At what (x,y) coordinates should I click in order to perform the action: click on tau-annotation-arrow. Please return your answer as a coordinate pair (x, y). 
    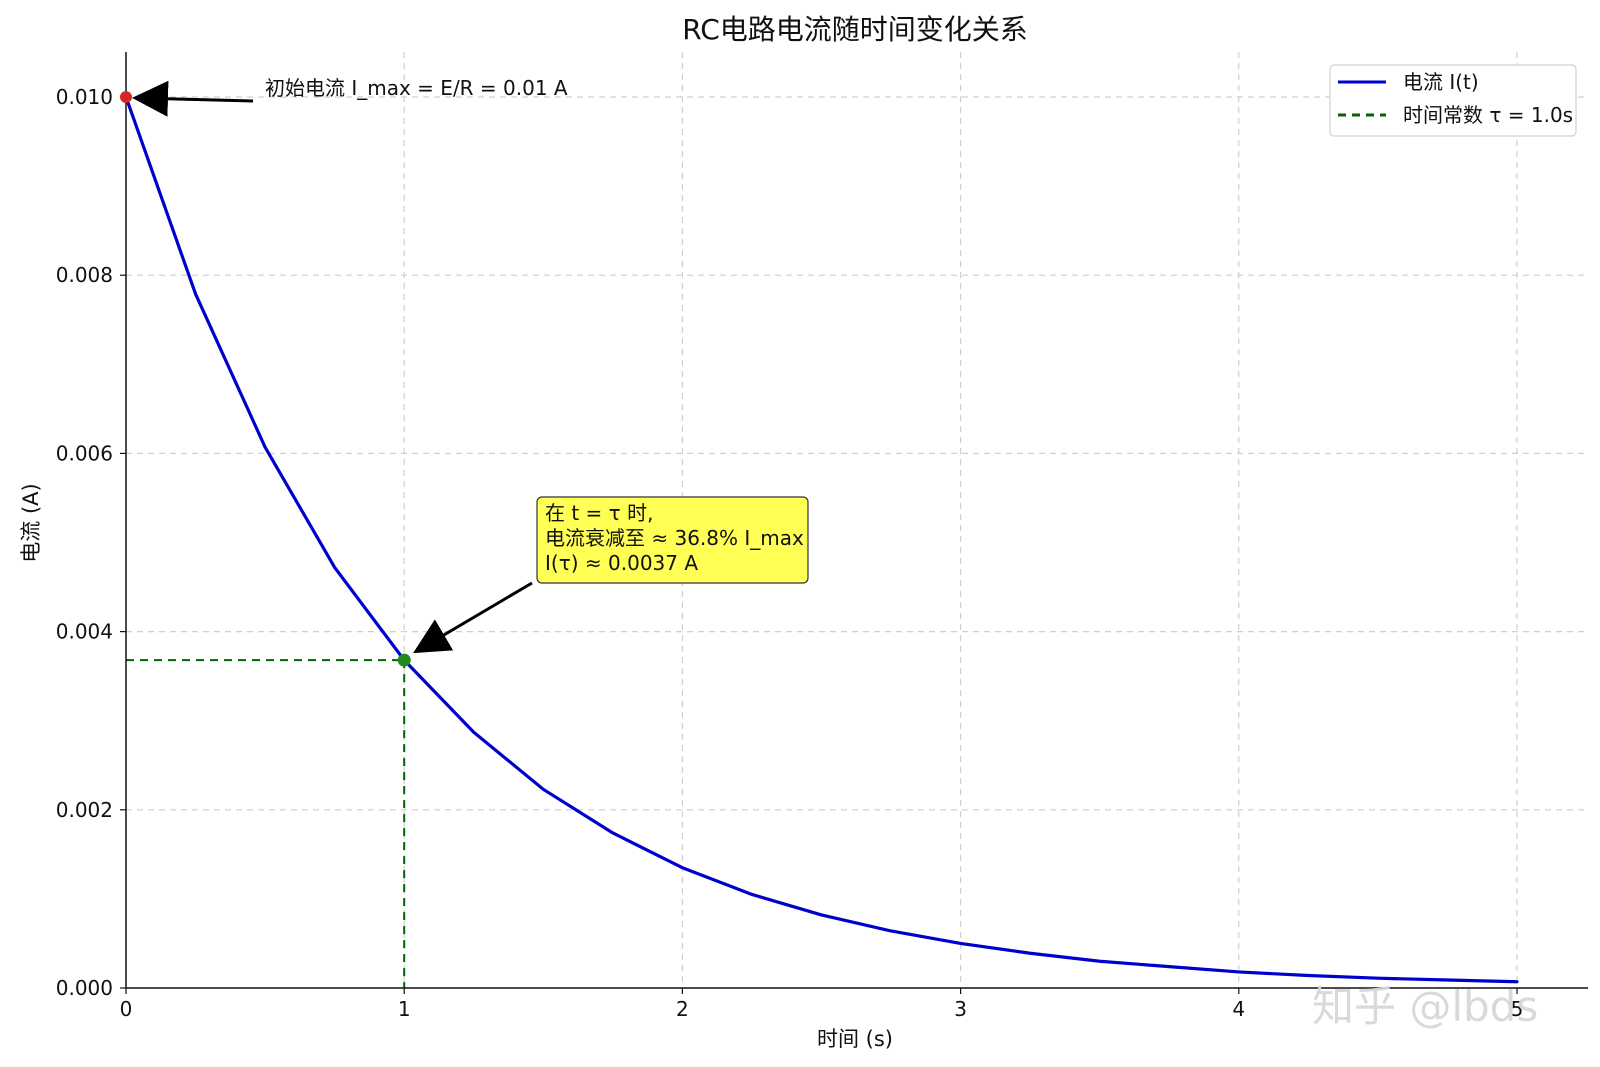
    Looking at the image, I should click on (473, 617).